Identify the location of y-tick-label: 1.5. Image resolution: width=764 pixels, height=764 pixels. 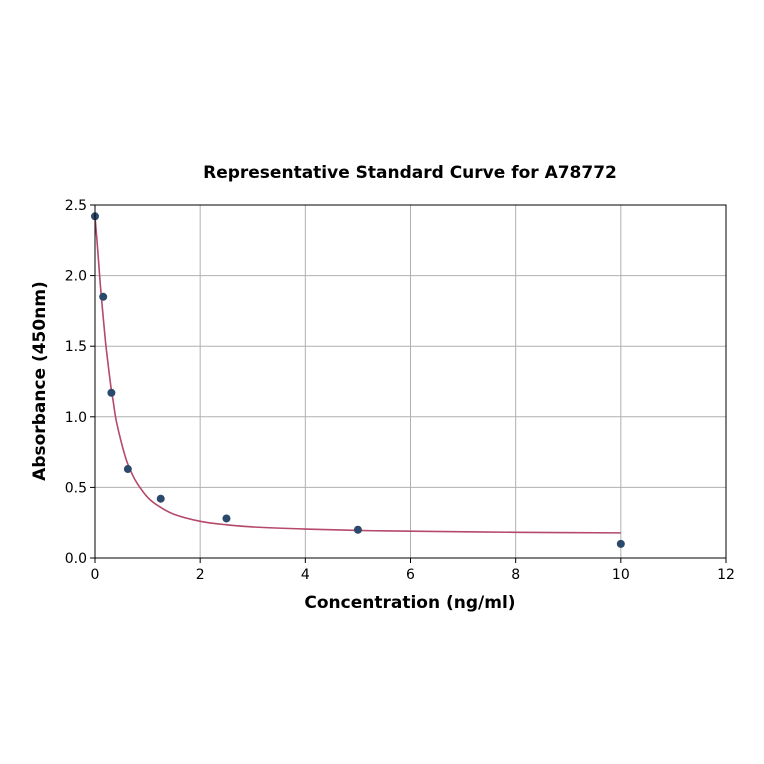
(76, 347).